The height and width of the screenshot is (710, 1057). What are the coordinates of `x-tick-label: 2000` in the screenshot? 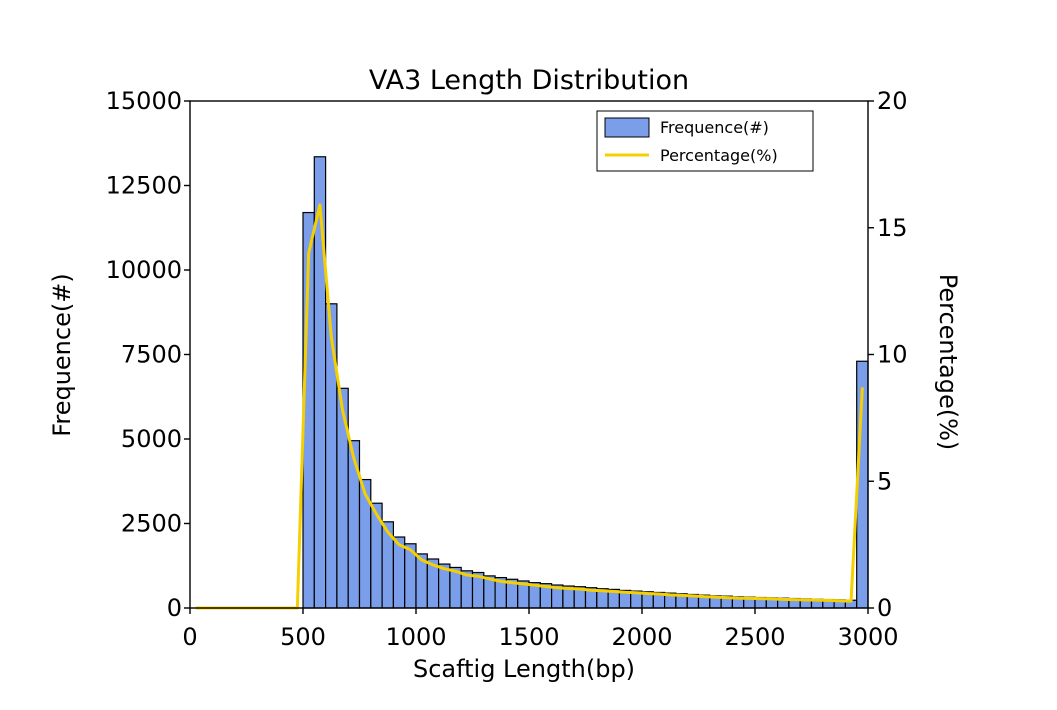 It's located at (641, 637).